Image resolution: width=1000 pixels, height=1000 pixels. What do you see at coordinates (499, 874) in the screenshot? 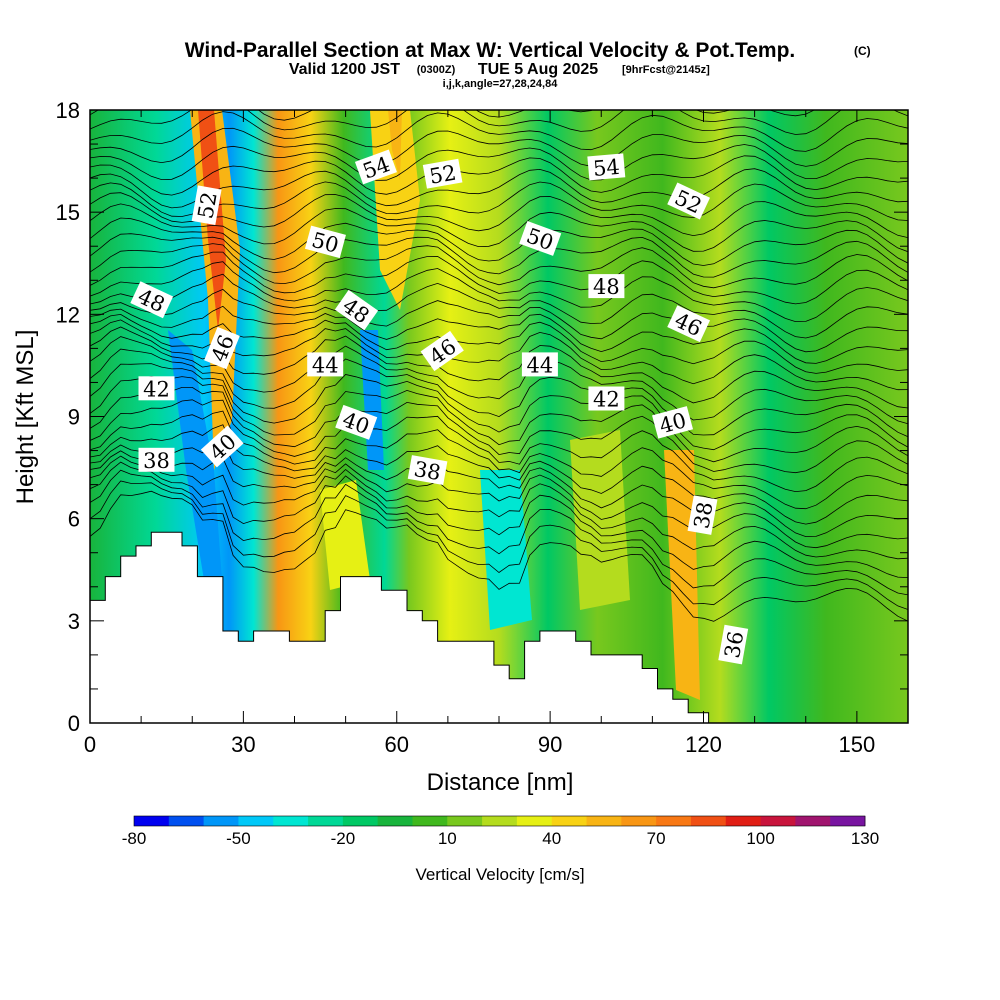
I see `colorbar-label: Vertical Velocity [cm/s]` at bounding box center [499, 874].